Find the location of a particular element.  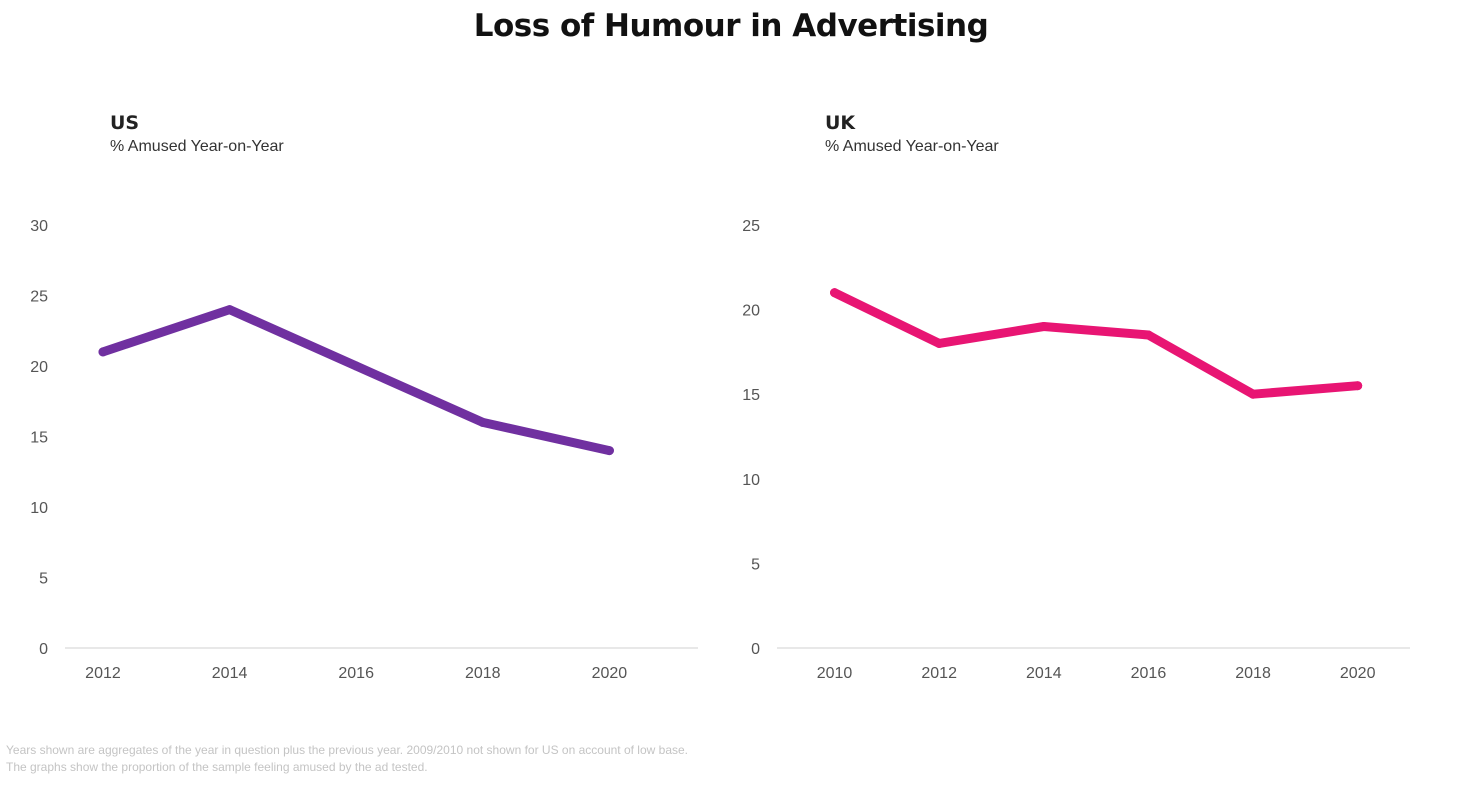

uk-x-tick-label: 2016 is located at coordinates (1149, 673).